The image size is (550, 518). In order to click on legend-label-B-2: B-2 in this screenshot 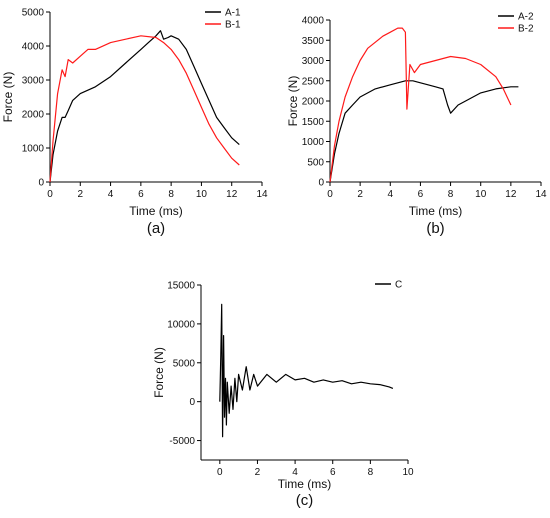, I will do `click(526, 29)`.